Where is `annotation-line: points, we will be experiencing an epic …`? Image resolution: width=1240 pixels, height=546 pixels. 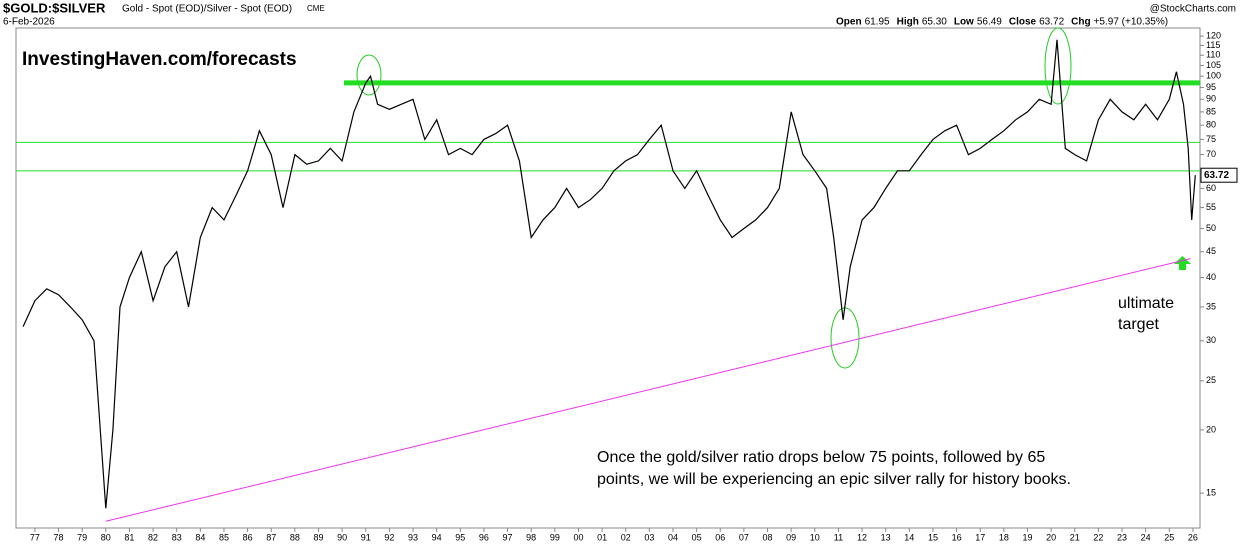
annotation-line: points, we will be experiencing an epic … is located at coordinates (834, 479).